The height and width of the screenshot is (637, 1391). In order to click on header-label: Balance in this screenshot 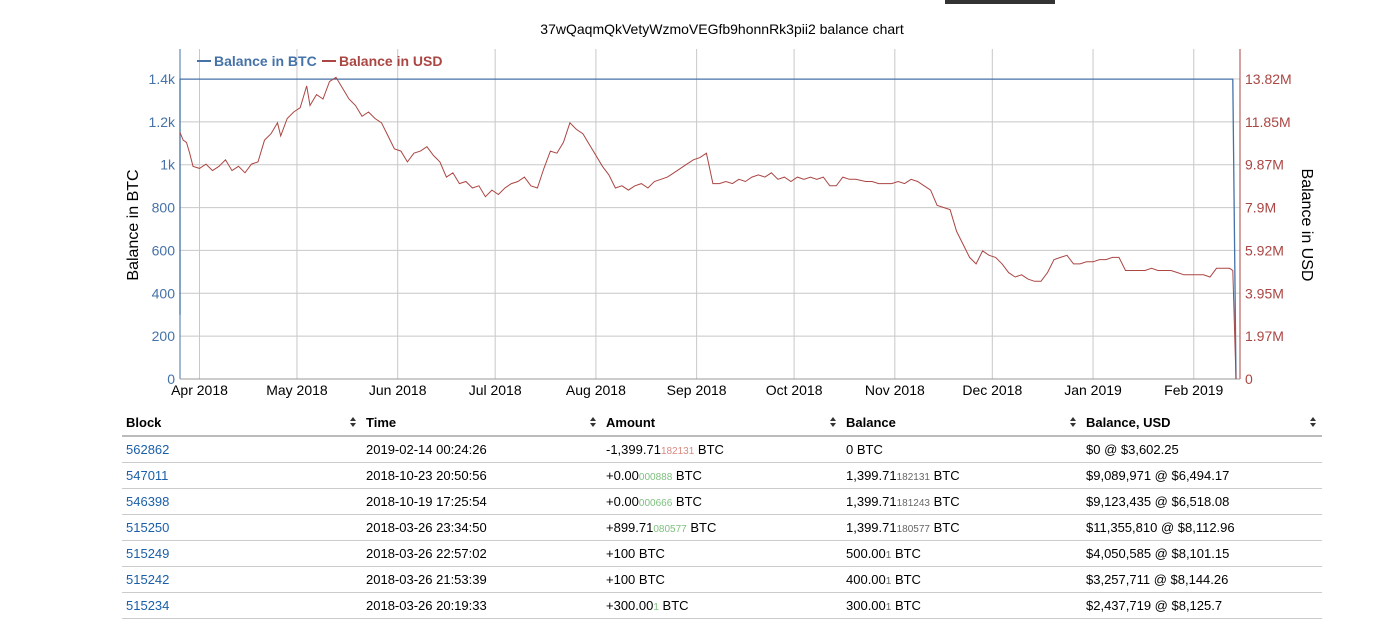, I will do `click(871, 422)`.